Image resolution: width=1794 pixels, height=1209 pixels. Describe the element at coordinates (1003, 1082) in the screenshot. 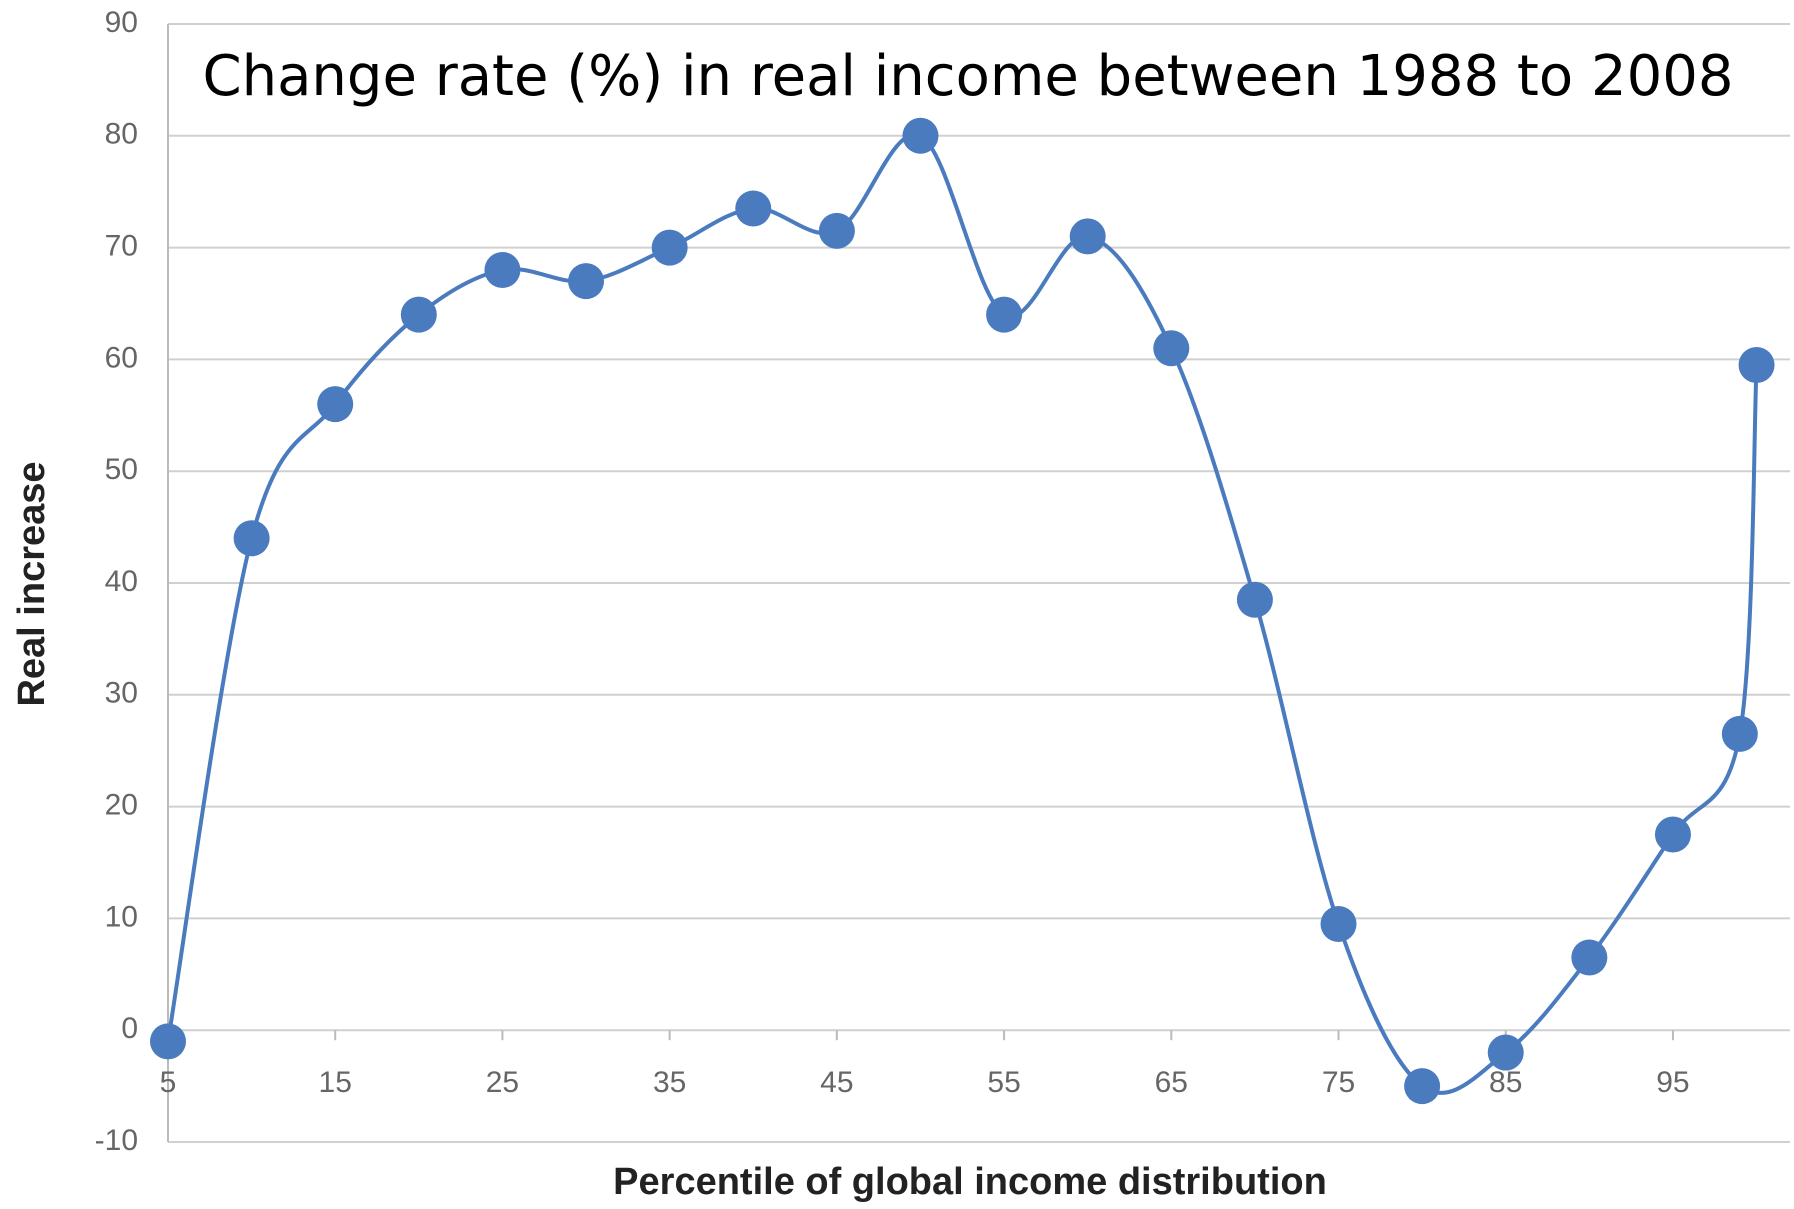

I see `x-tick-label: 55` at that location.